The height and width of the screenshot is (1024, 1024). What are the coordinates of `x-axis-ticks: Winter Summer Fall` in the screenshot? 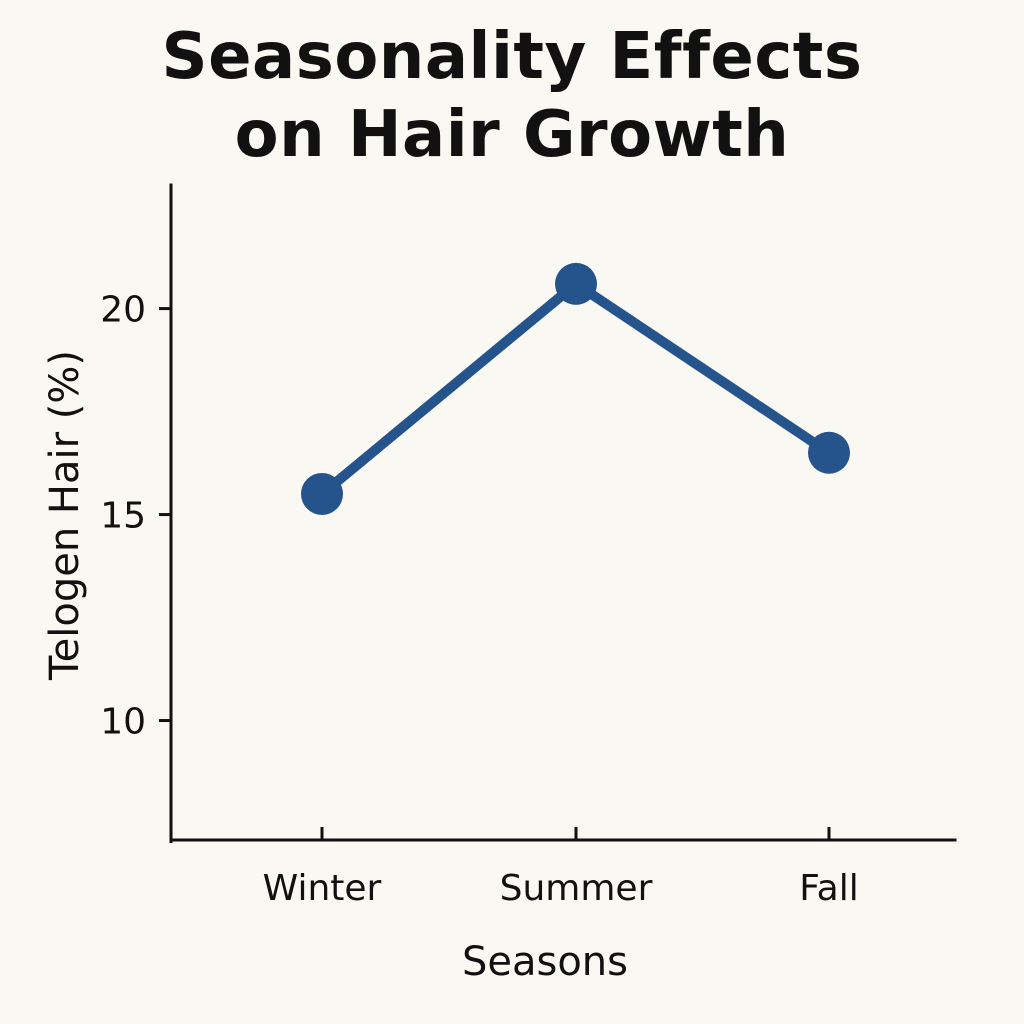 It's located at (561, 868).